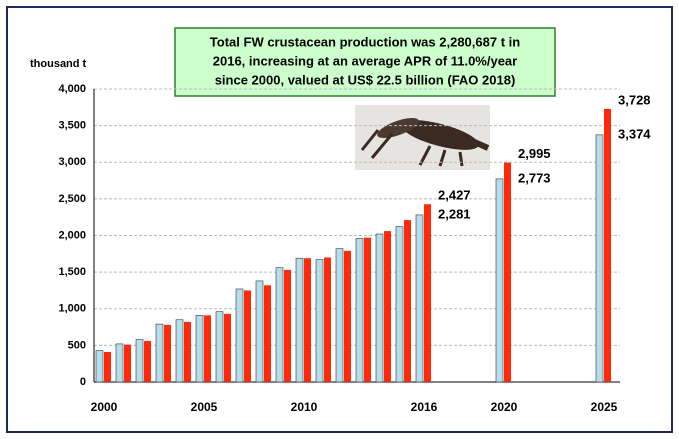  I want to click on y-tick-label: 3,000, so click(72, 162).